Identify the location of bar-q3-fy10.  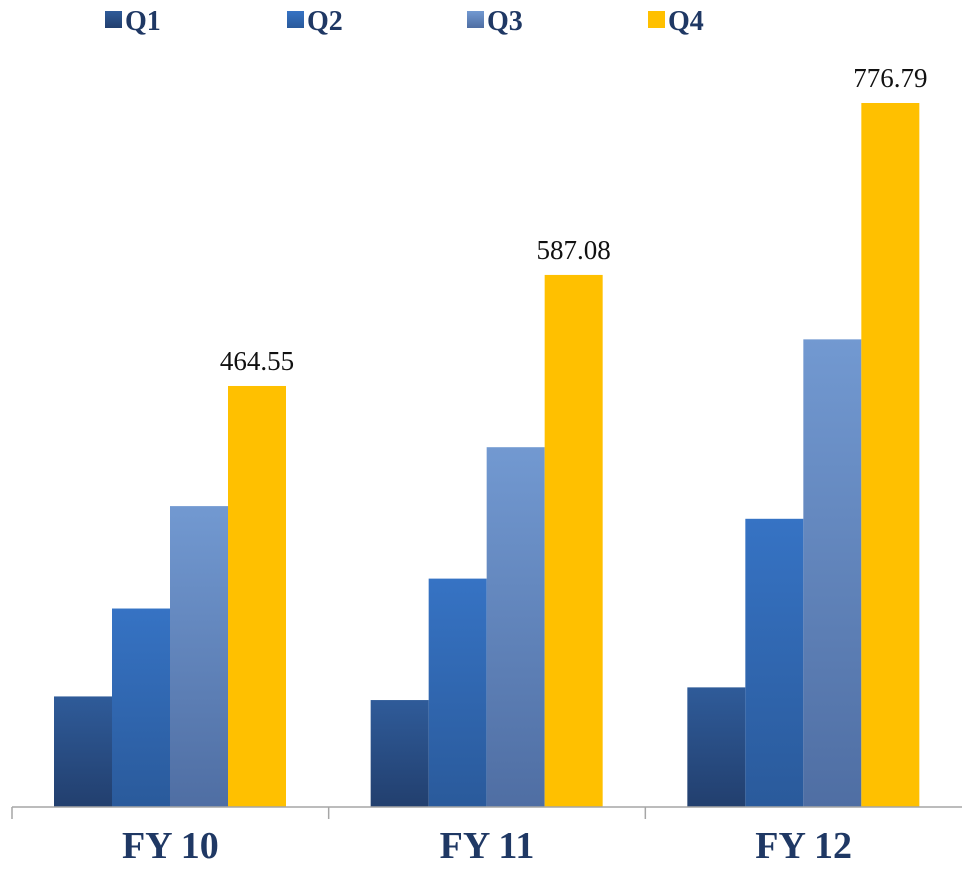
(199, 656).